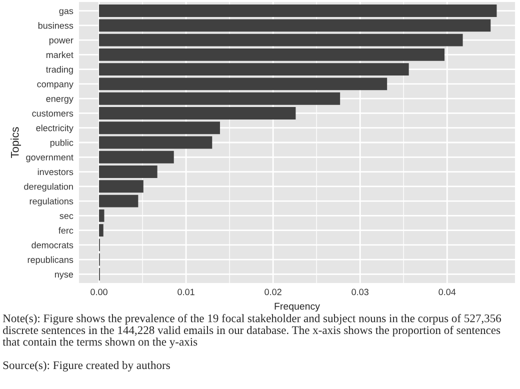 The height and width of the screenshot is (389, 520). What do you see at coordinates (66, 230) in the screenshot?
I see `y-tick-label: ferc` at bounding box center [66, 230].